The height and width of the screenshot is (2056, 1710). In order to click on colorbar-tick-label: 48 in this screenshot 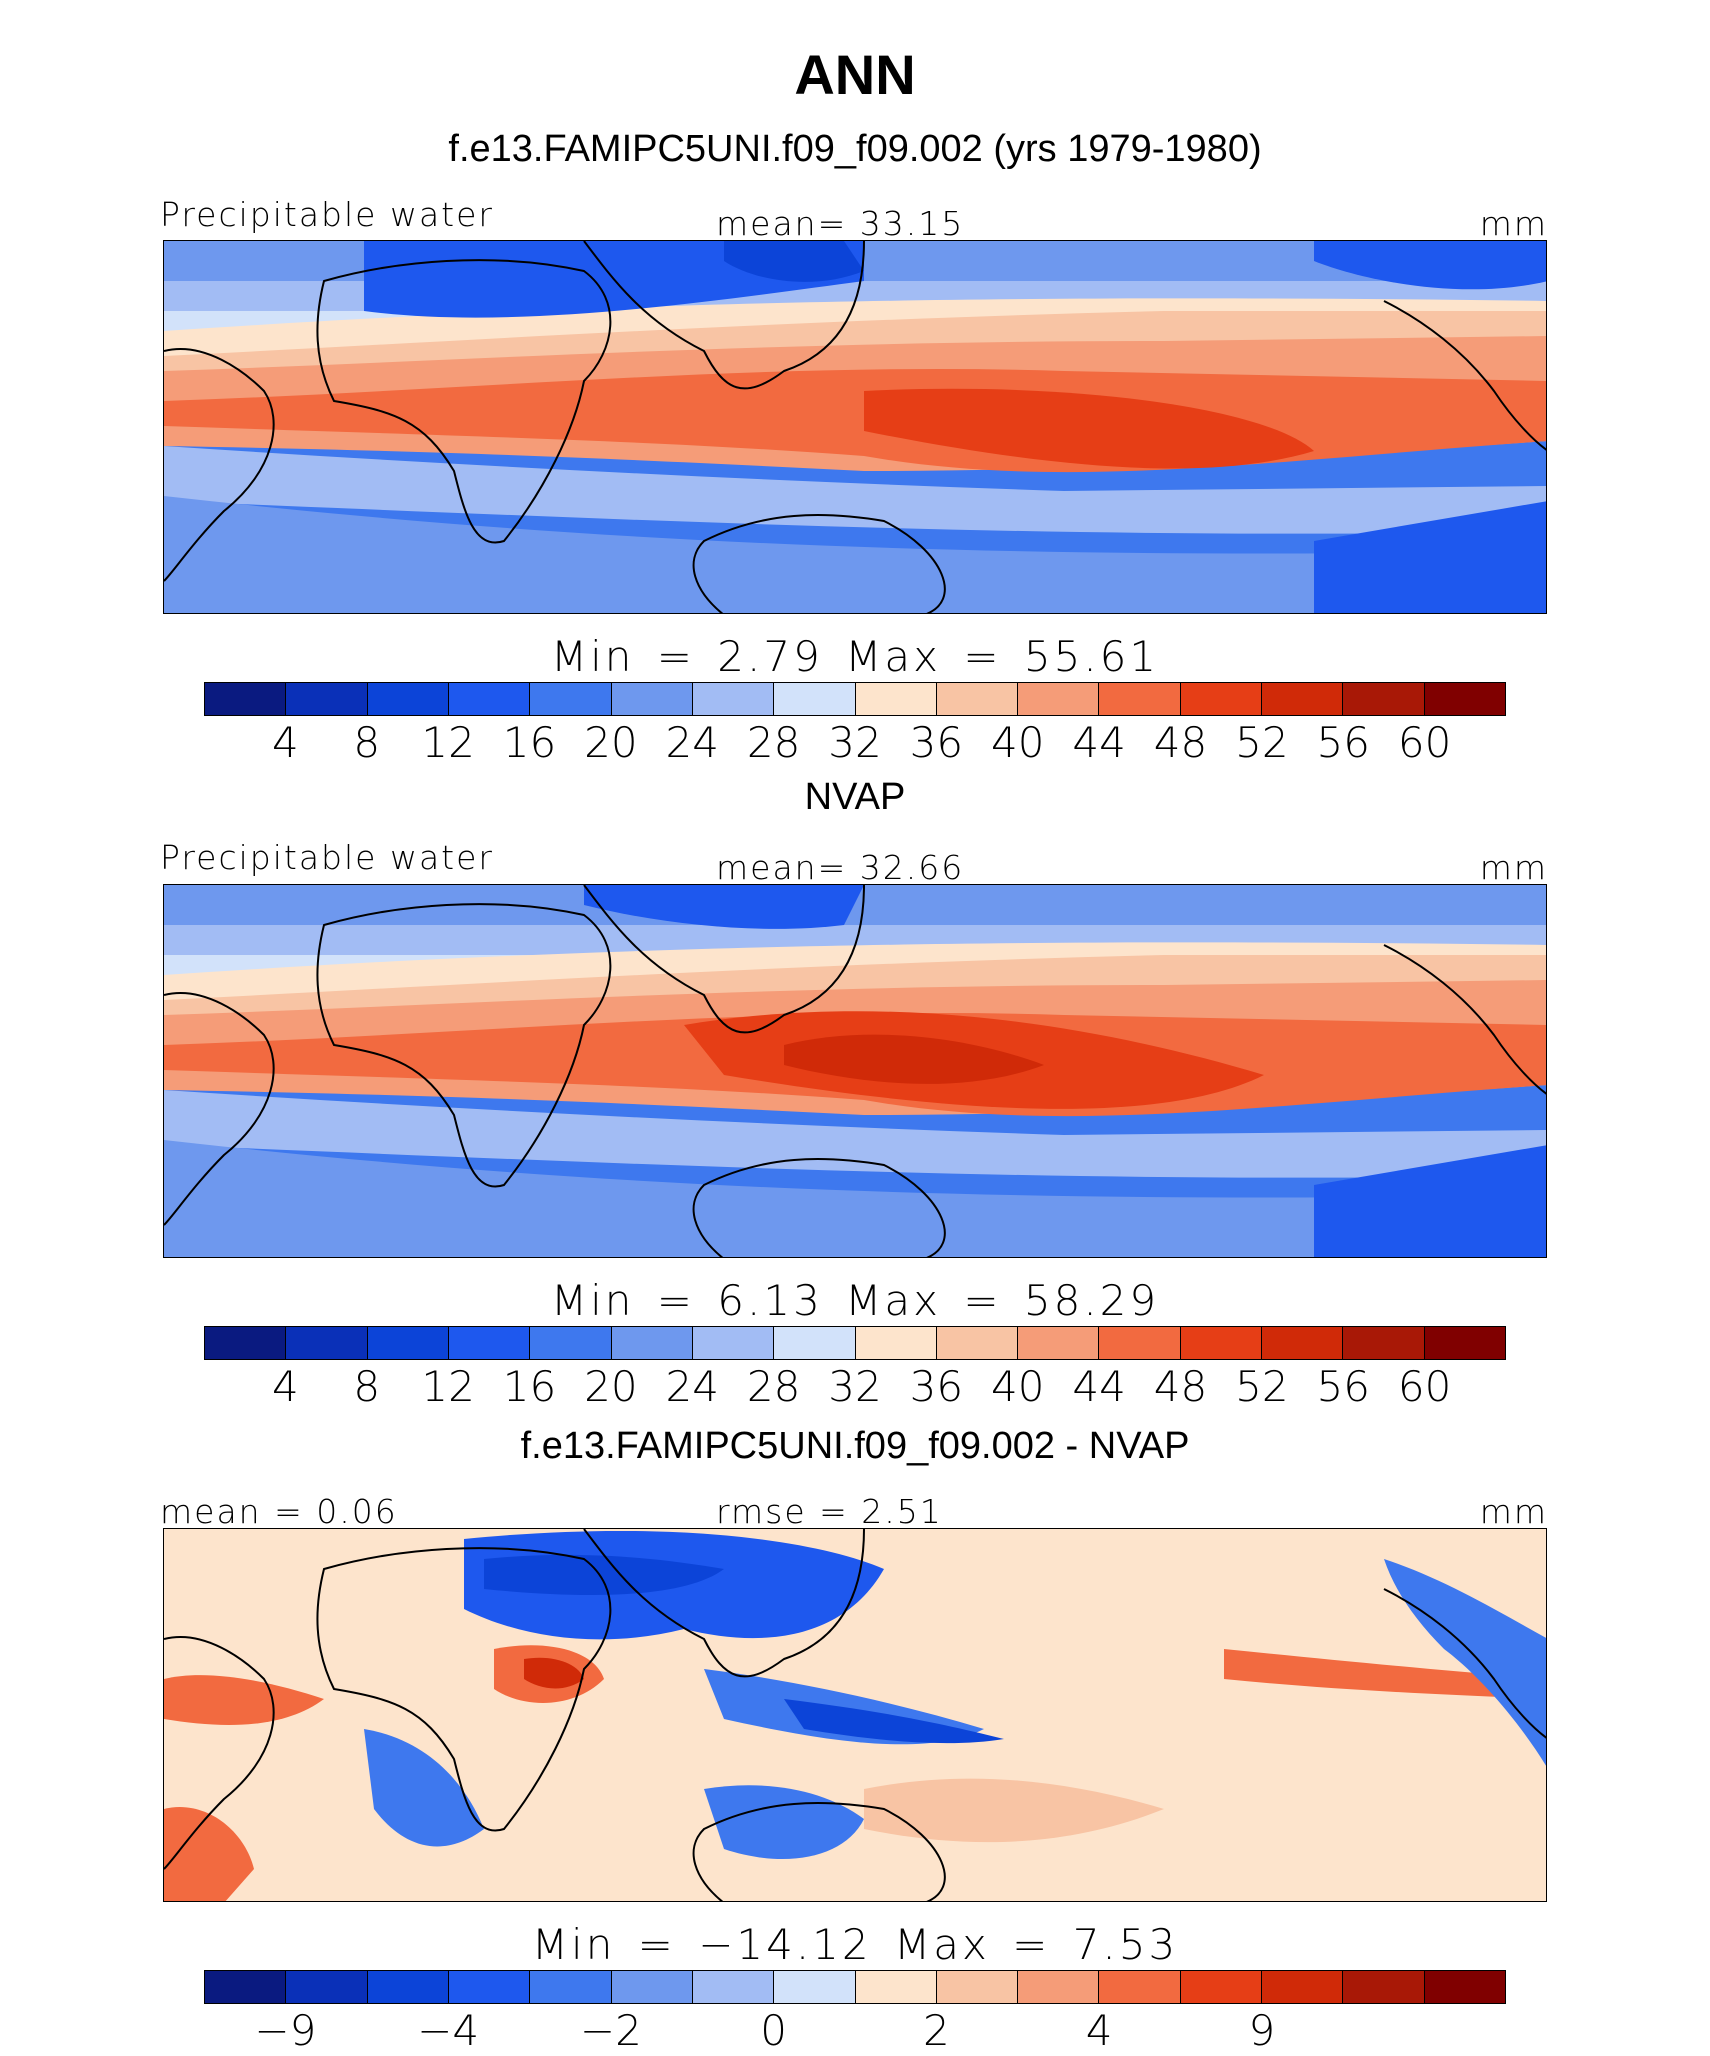, I will do `click(1180, 742)`.